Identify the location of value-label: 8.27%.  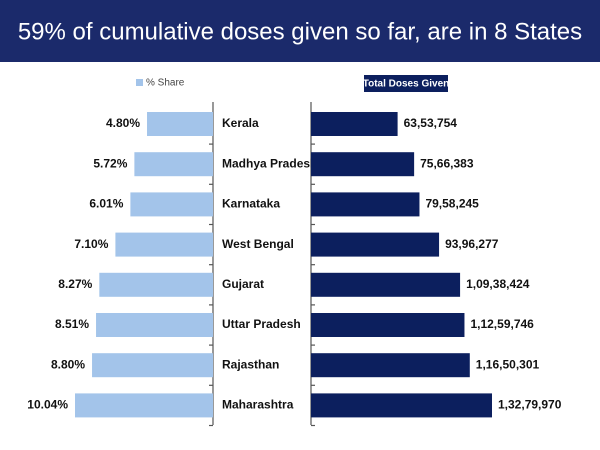
(75, 284).